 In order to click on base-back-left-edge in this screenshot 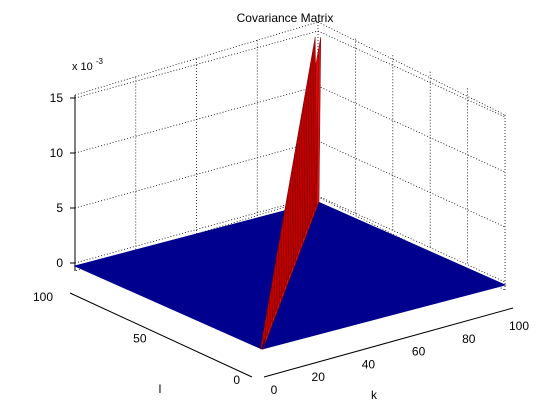, I will do `click(196, 234)`.